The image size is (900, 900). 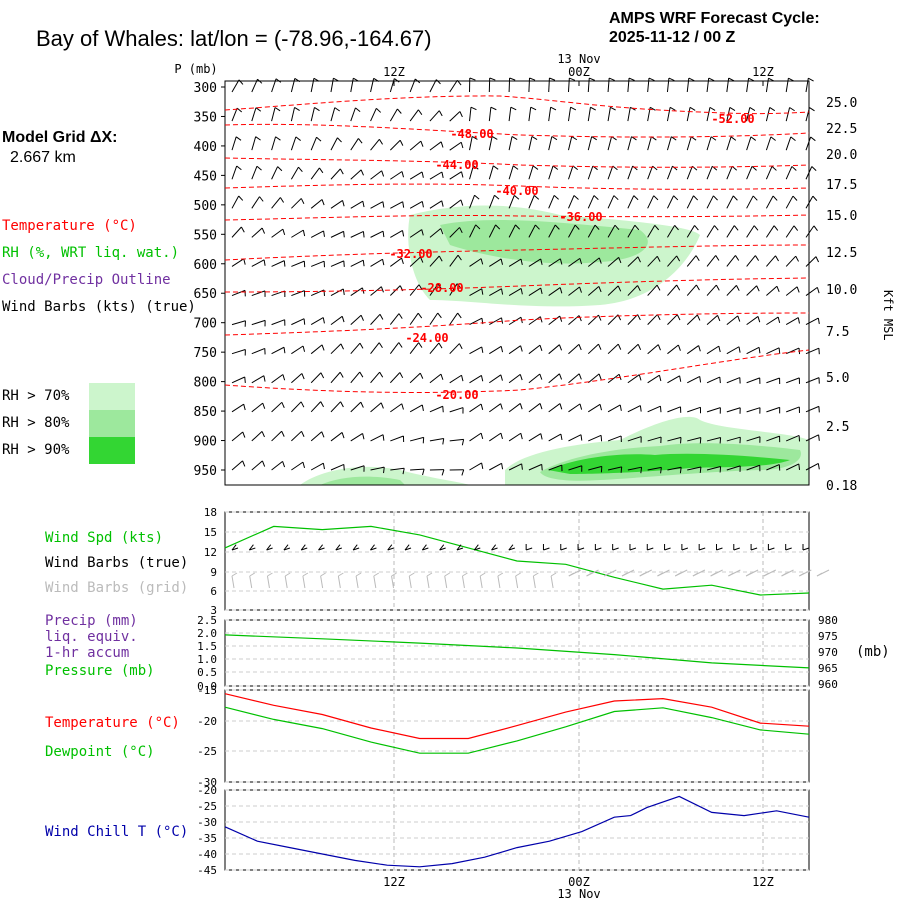 I want to click on right-axis-label: Kft MSL, so click(x=888, y=315).